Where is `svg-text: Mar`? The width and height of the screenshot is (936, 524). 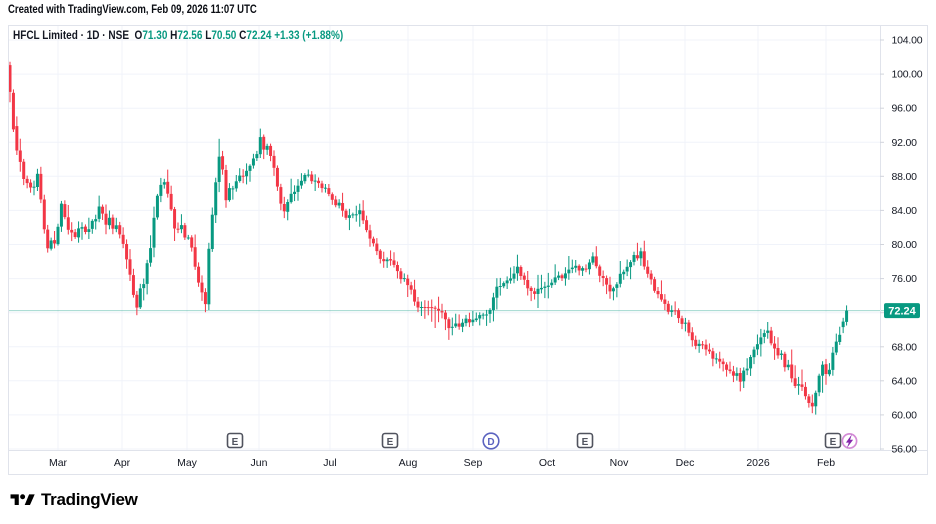 svg-text: Mar is located at coordinates (58, 463).